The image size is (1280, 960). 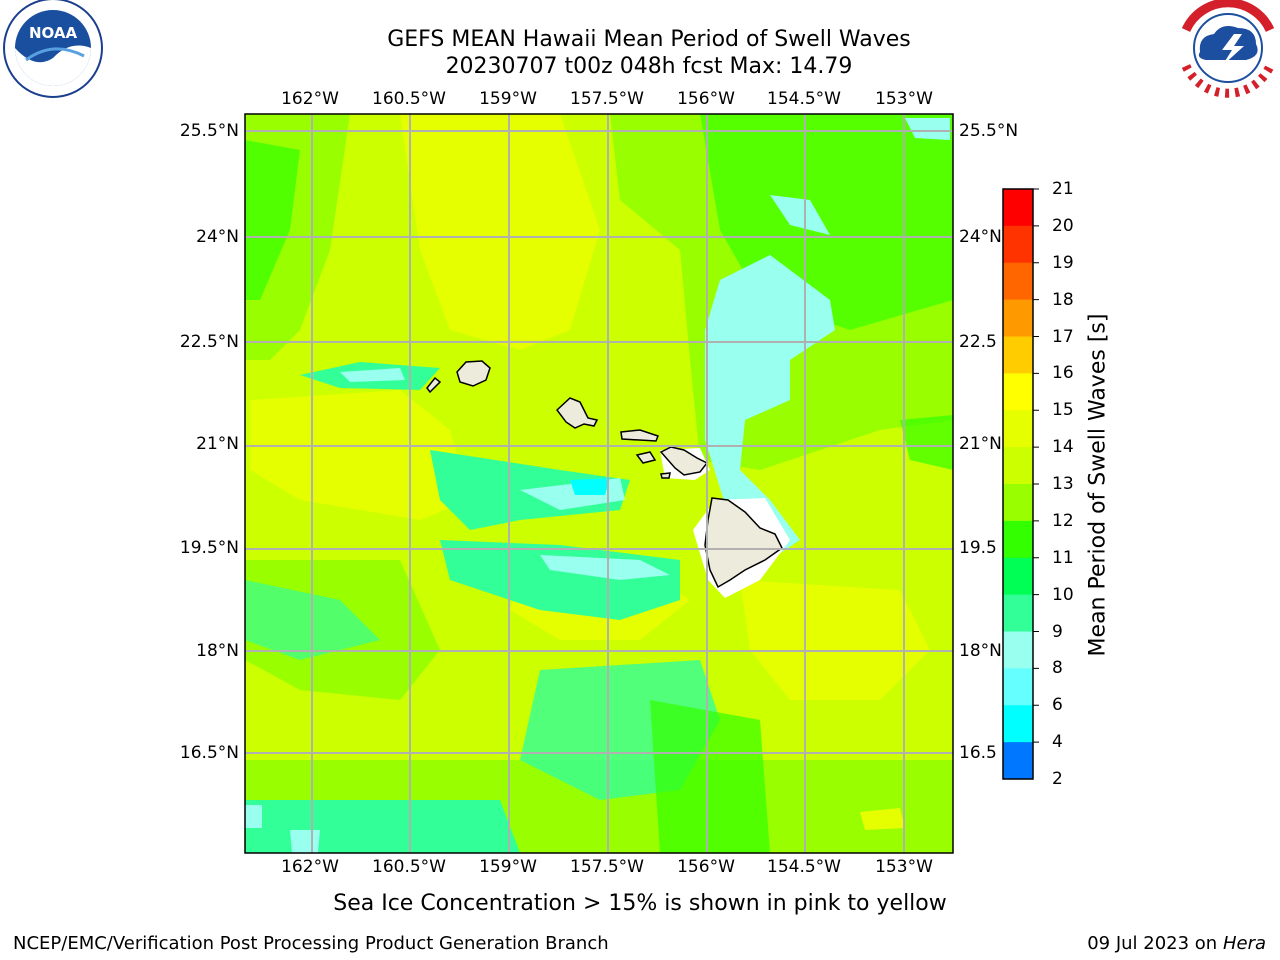 I want to click on machine-name: Hera, so click(x=1244, y=943).